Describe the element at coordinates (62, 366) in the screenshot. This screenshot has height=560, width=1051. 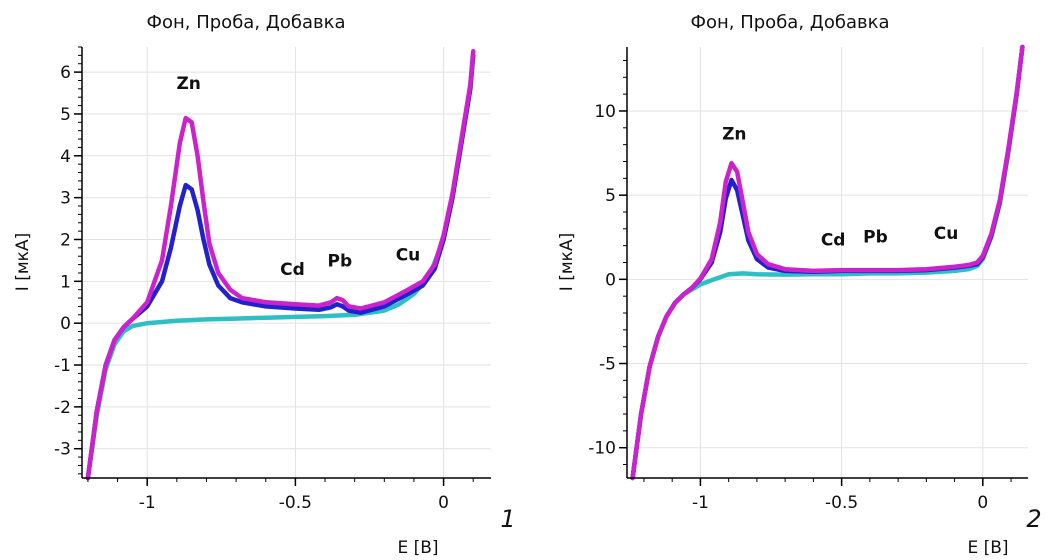
I see `y-tick-label: -1` at that location.